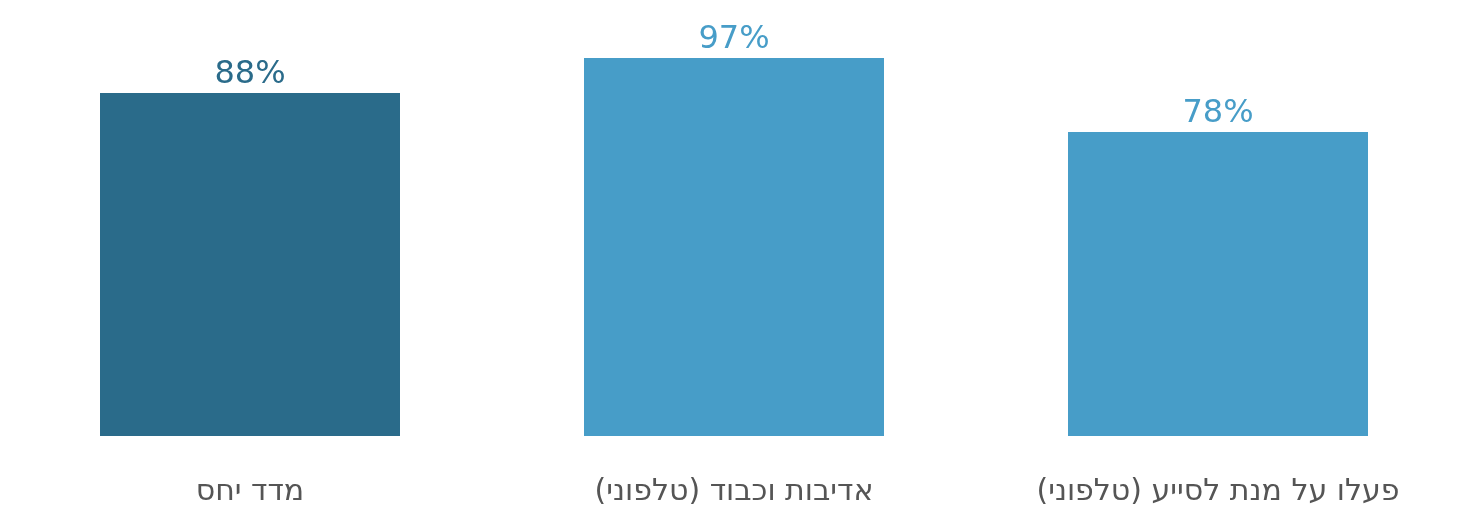  Describe the element at coordinates (1218, 111) in the screenshot. I see `data-label: 78%` at that location.